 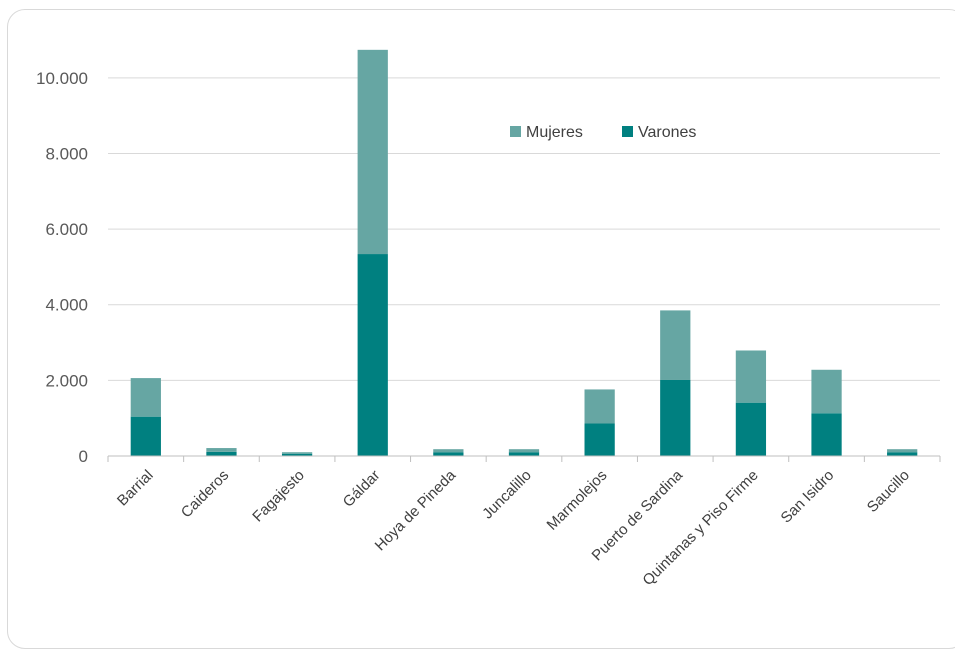 What do you see at coordinates (627, 131) in the screenshot?
I see `legend-swatch-varones` at bounding box center [627, 131].